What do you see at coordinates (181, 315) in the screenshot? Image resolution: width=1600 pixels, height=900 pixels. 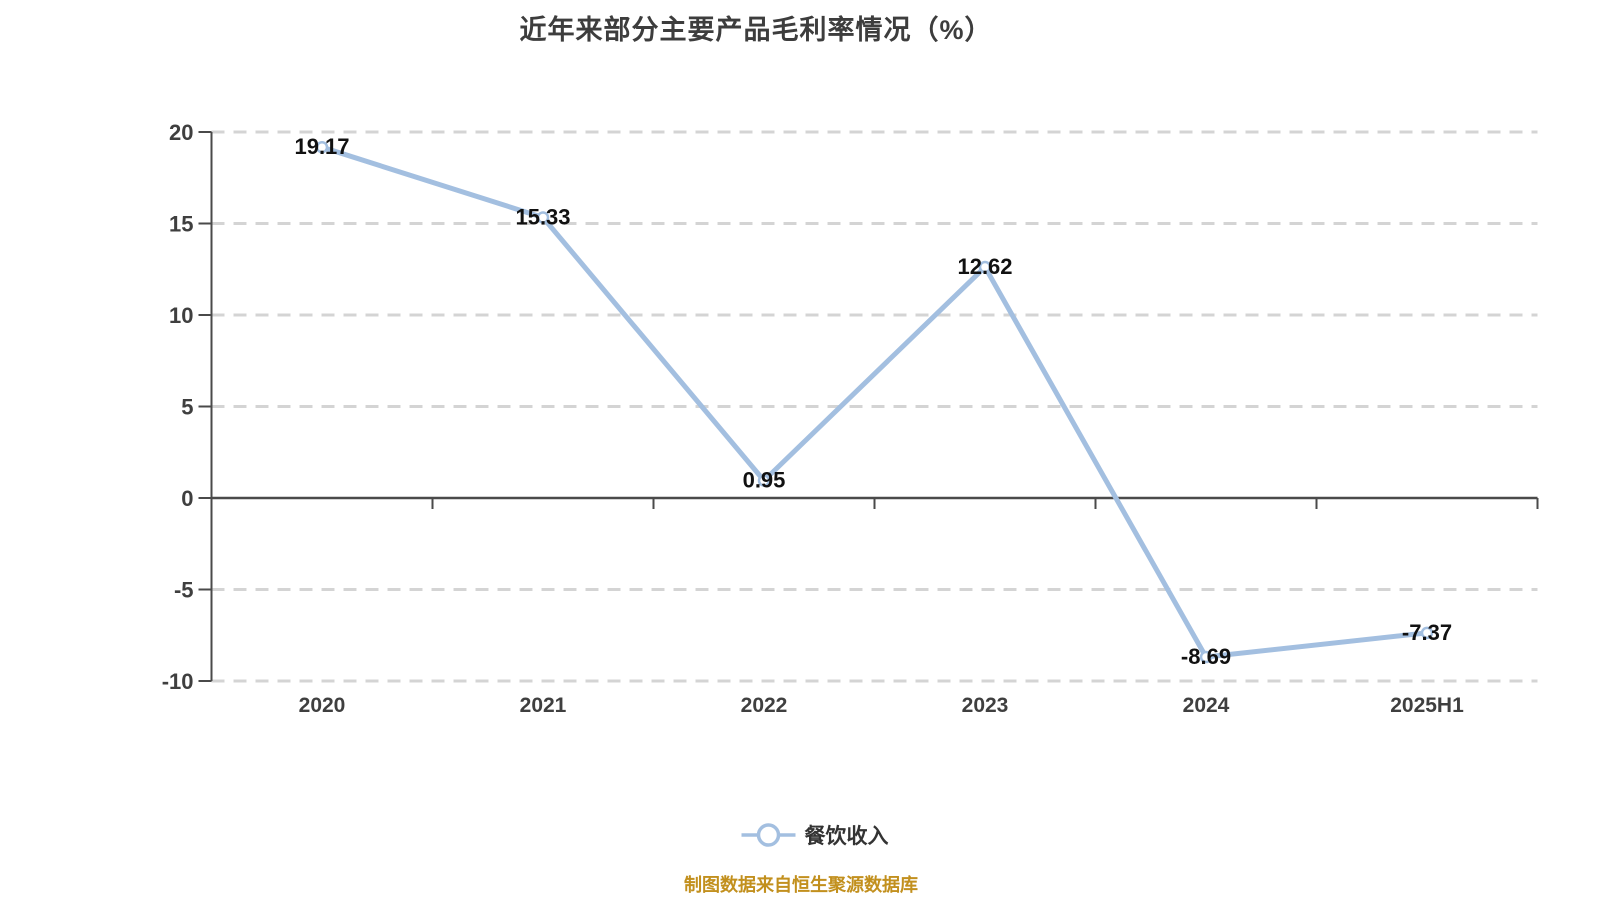 I see `y-axis-tick-label: 10` at bounding box center [181, 315].